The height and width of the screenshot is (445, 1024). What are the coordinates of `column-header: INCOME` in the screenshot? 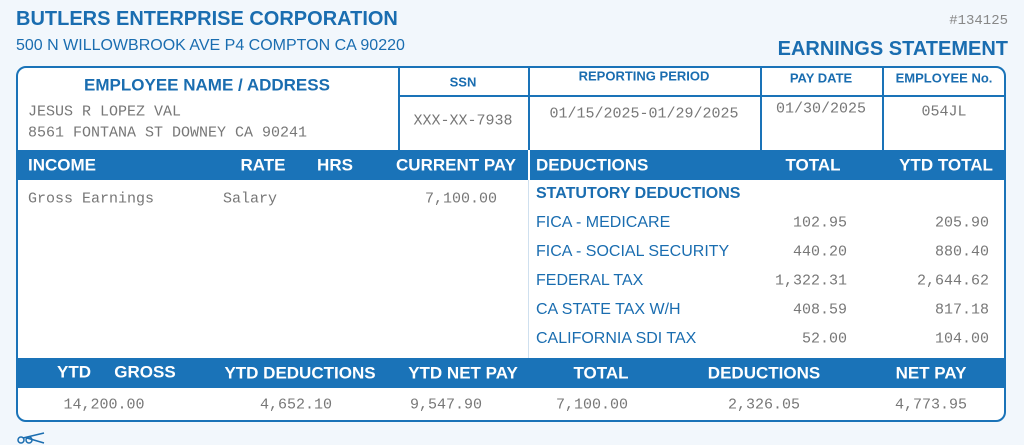 It's located at (62, 165).